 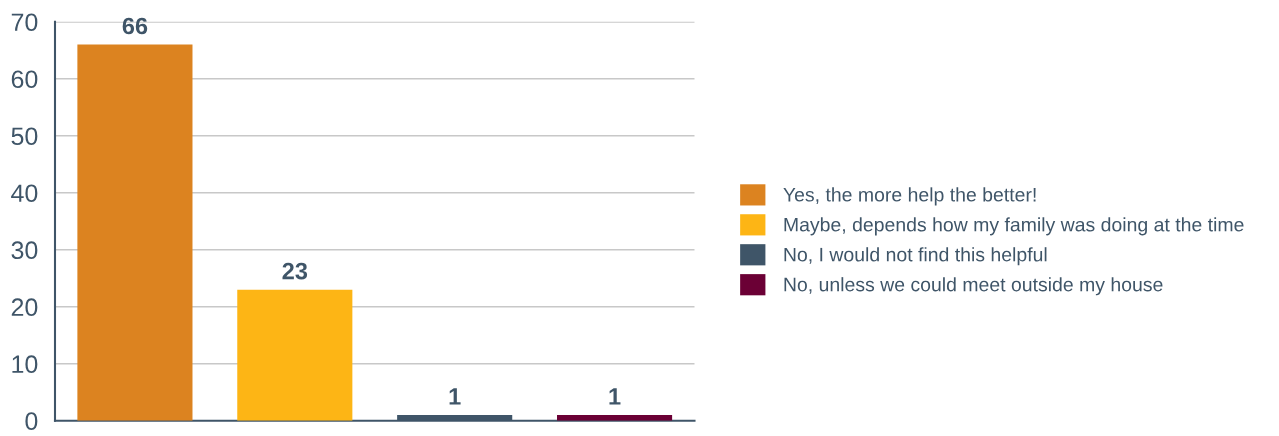 What do you see at coordinates (25, 364) in the screenshot?
I see `y-tick-label: 10` at bounding box center [25, 364].